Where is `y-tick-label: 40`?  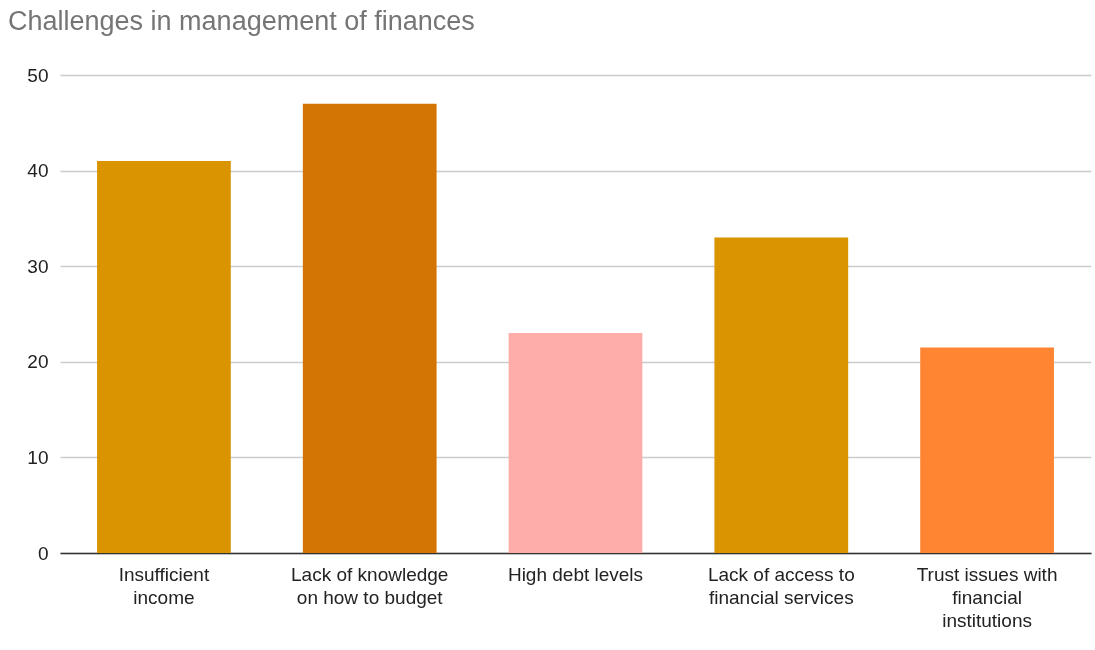 y-tick-label: 40 is located at coordinates (38, 171).